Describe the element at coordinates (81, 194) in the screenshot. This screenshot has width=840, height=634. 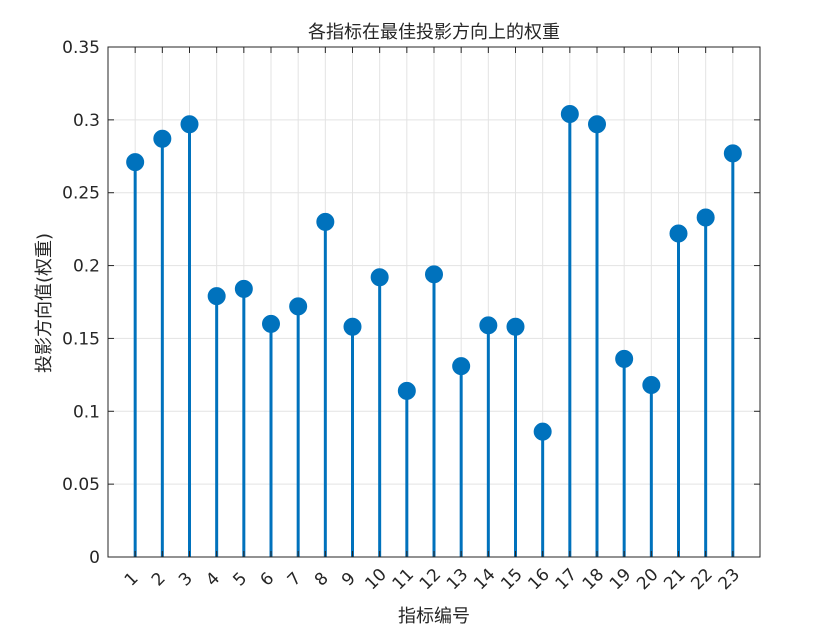
I see `y-tick-label: 0.25` at that location.